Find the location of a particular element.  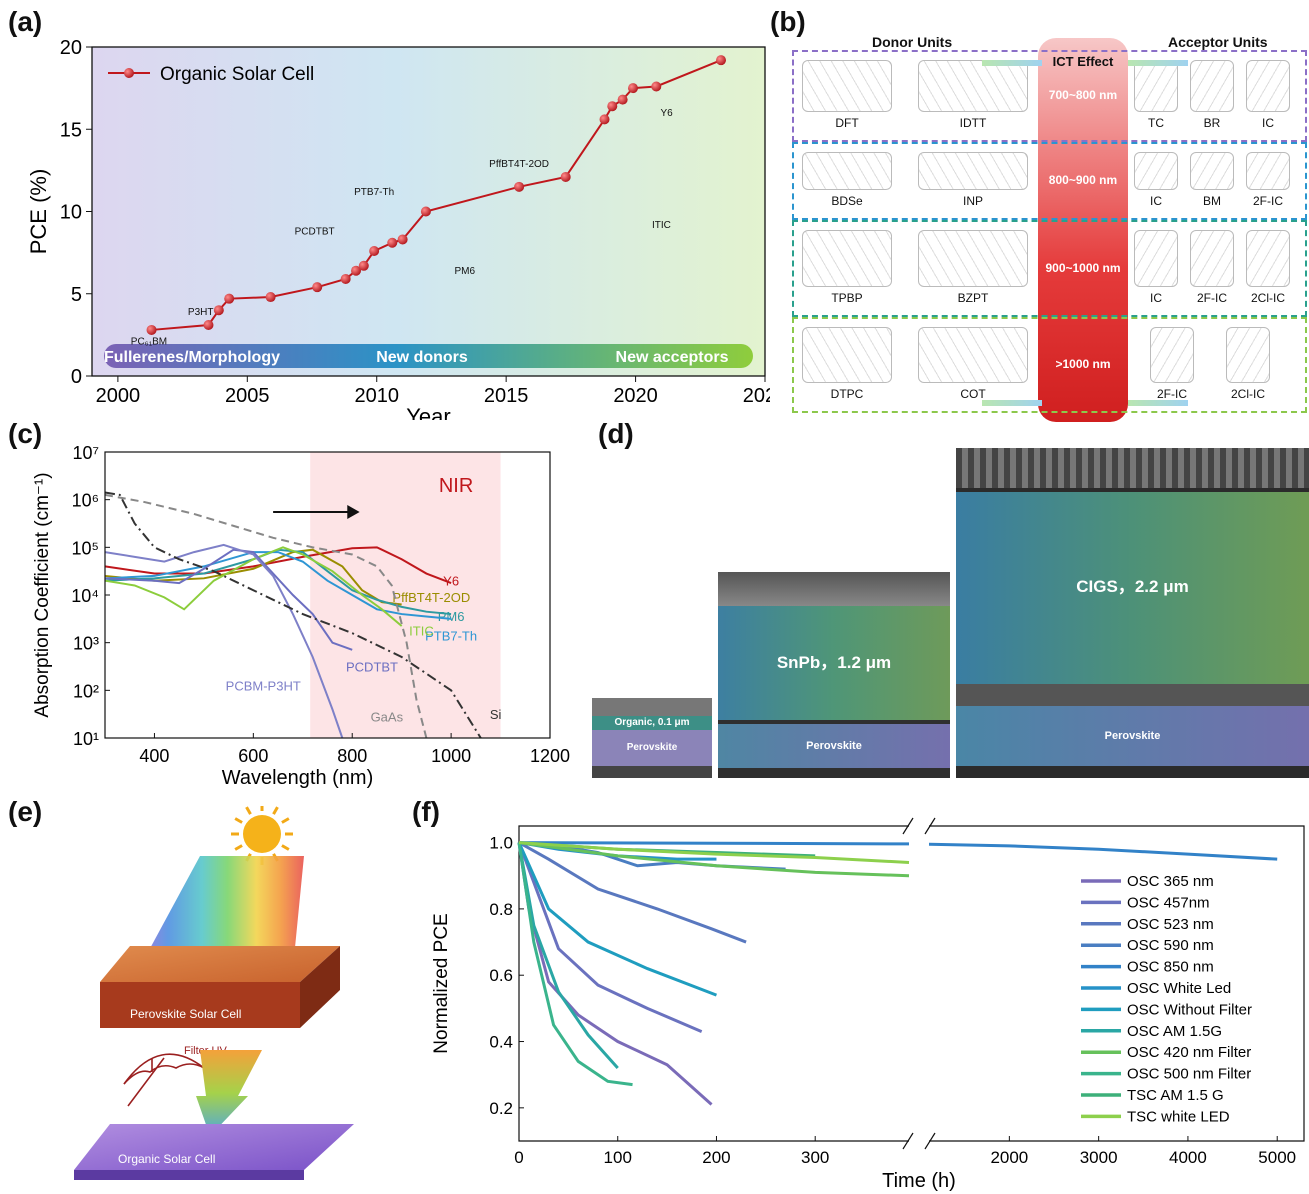

absorption-series-label: PffBT4T-2OD is located at coordinates (431, 597).